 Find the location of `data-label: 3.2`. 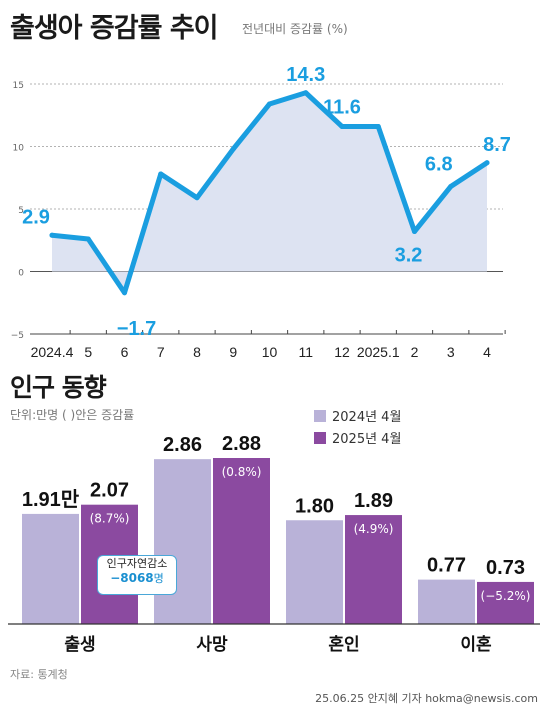

data-label: 3.2 is located at coordinates (409, 256).